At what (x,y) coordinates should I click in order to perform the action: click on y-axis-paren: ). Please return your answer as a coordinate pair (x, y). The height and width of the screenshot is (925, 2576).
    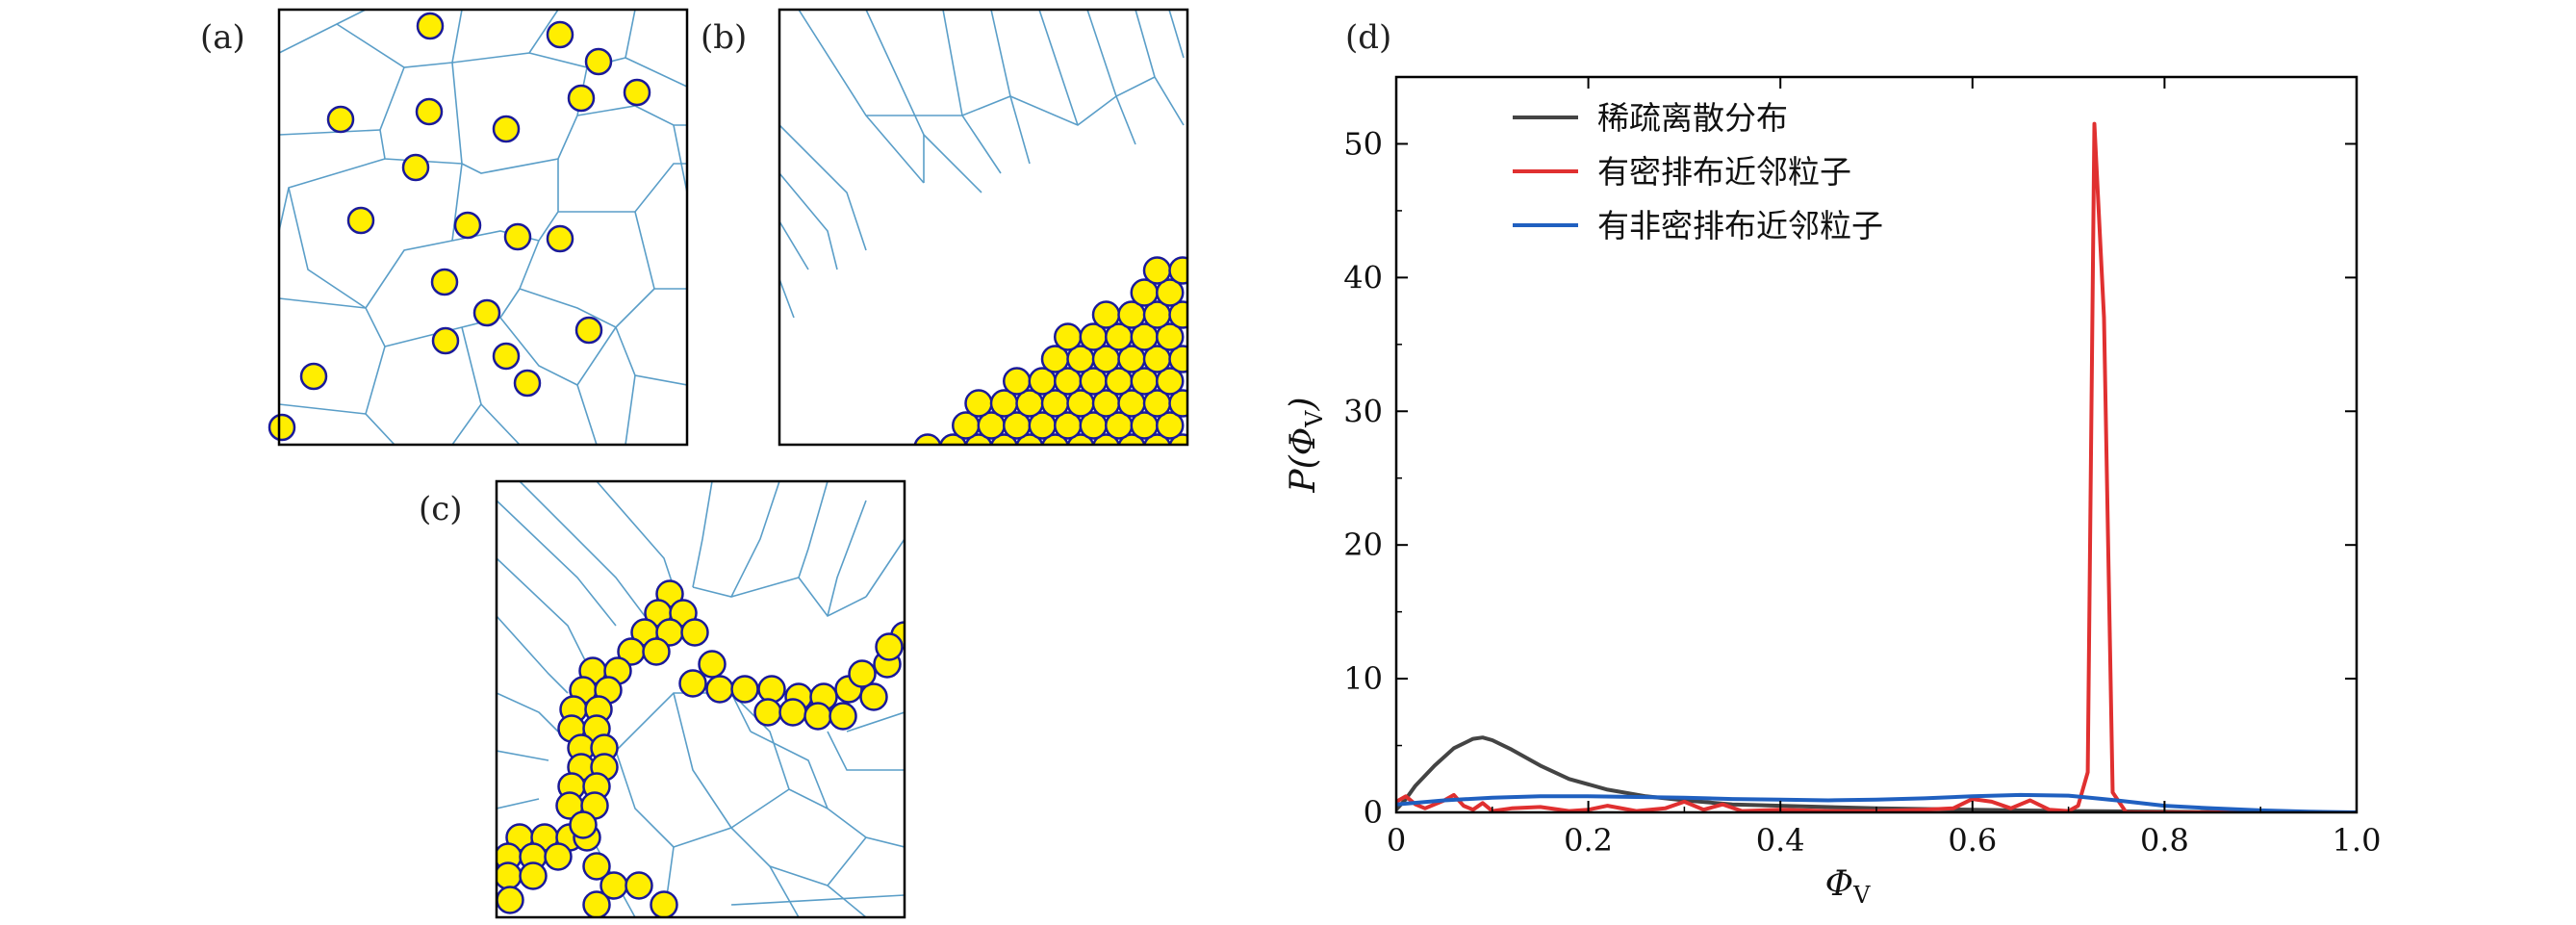
    Looking at the image, I should click on (1303, 404).